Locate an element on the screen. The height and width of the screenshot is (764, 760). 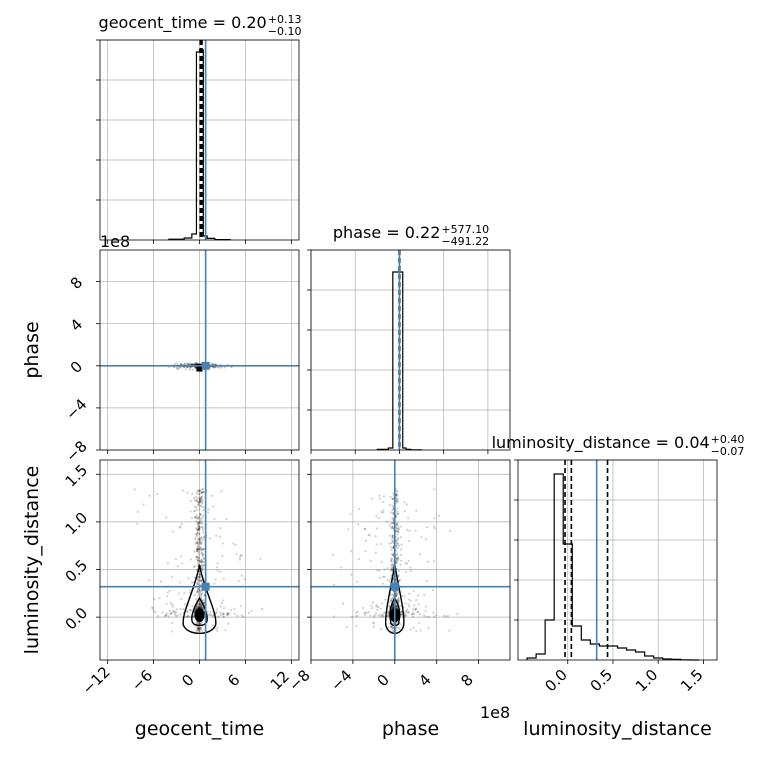
geocent_time-vs-phase-ytick-label: 8 is located at coordinates (76, 282).